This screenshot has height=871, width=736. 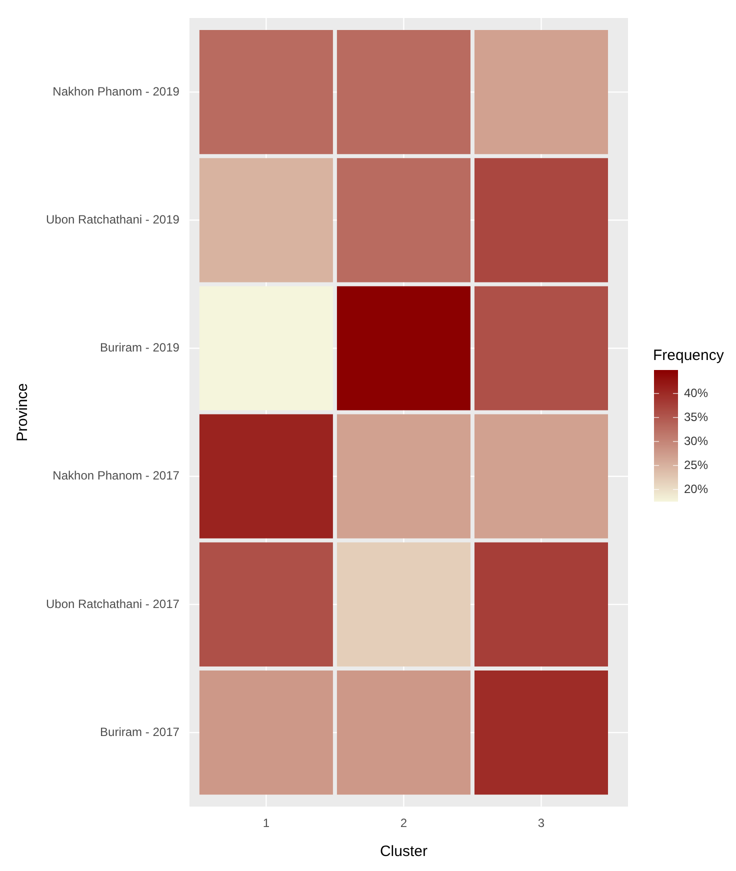 What do you see at coordinates (696, 441) in the screenshot?
I see `color-bar-label: 30%` at bounding box center [696, 441].